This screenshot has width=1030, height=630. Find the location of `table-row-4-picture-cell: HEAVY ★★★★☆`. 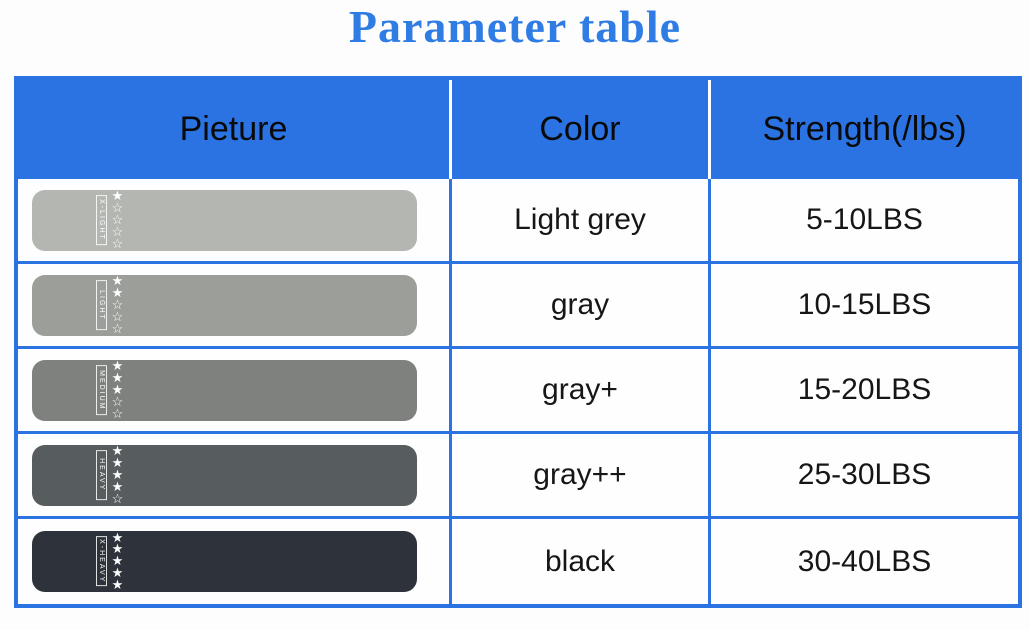

table-row-4-picture-cell: HEAVY ★★★★☆ is located at coordinates (235, 476).